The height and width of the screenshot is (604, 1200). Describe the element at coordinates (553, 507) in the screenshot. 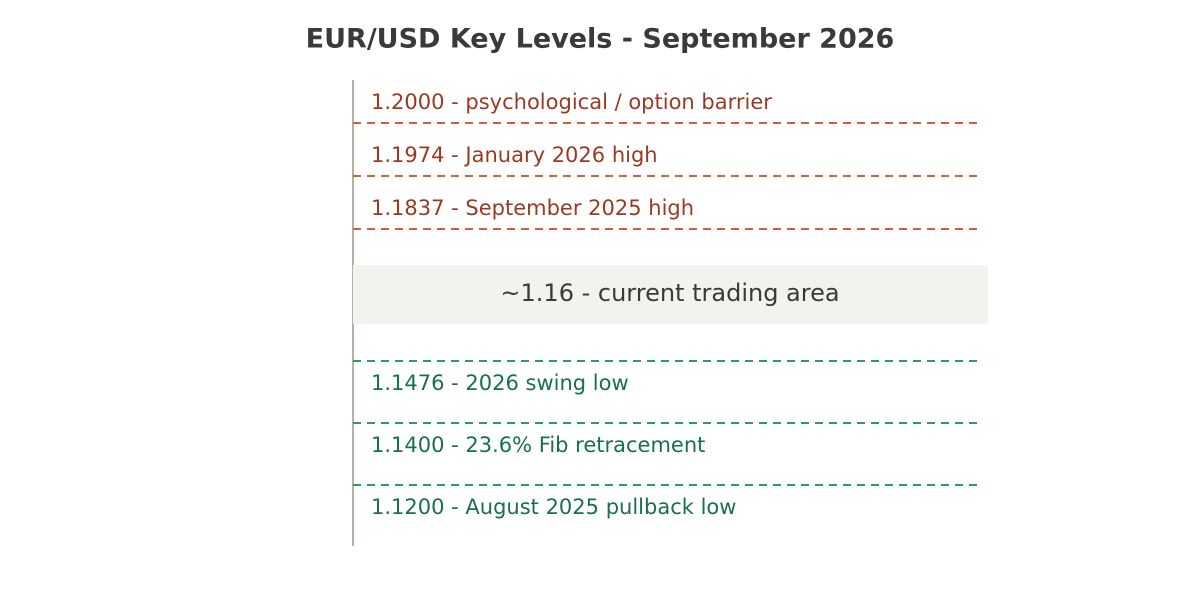

I see `support-label: 1.1200 - August 2025 pullback low` at that location.